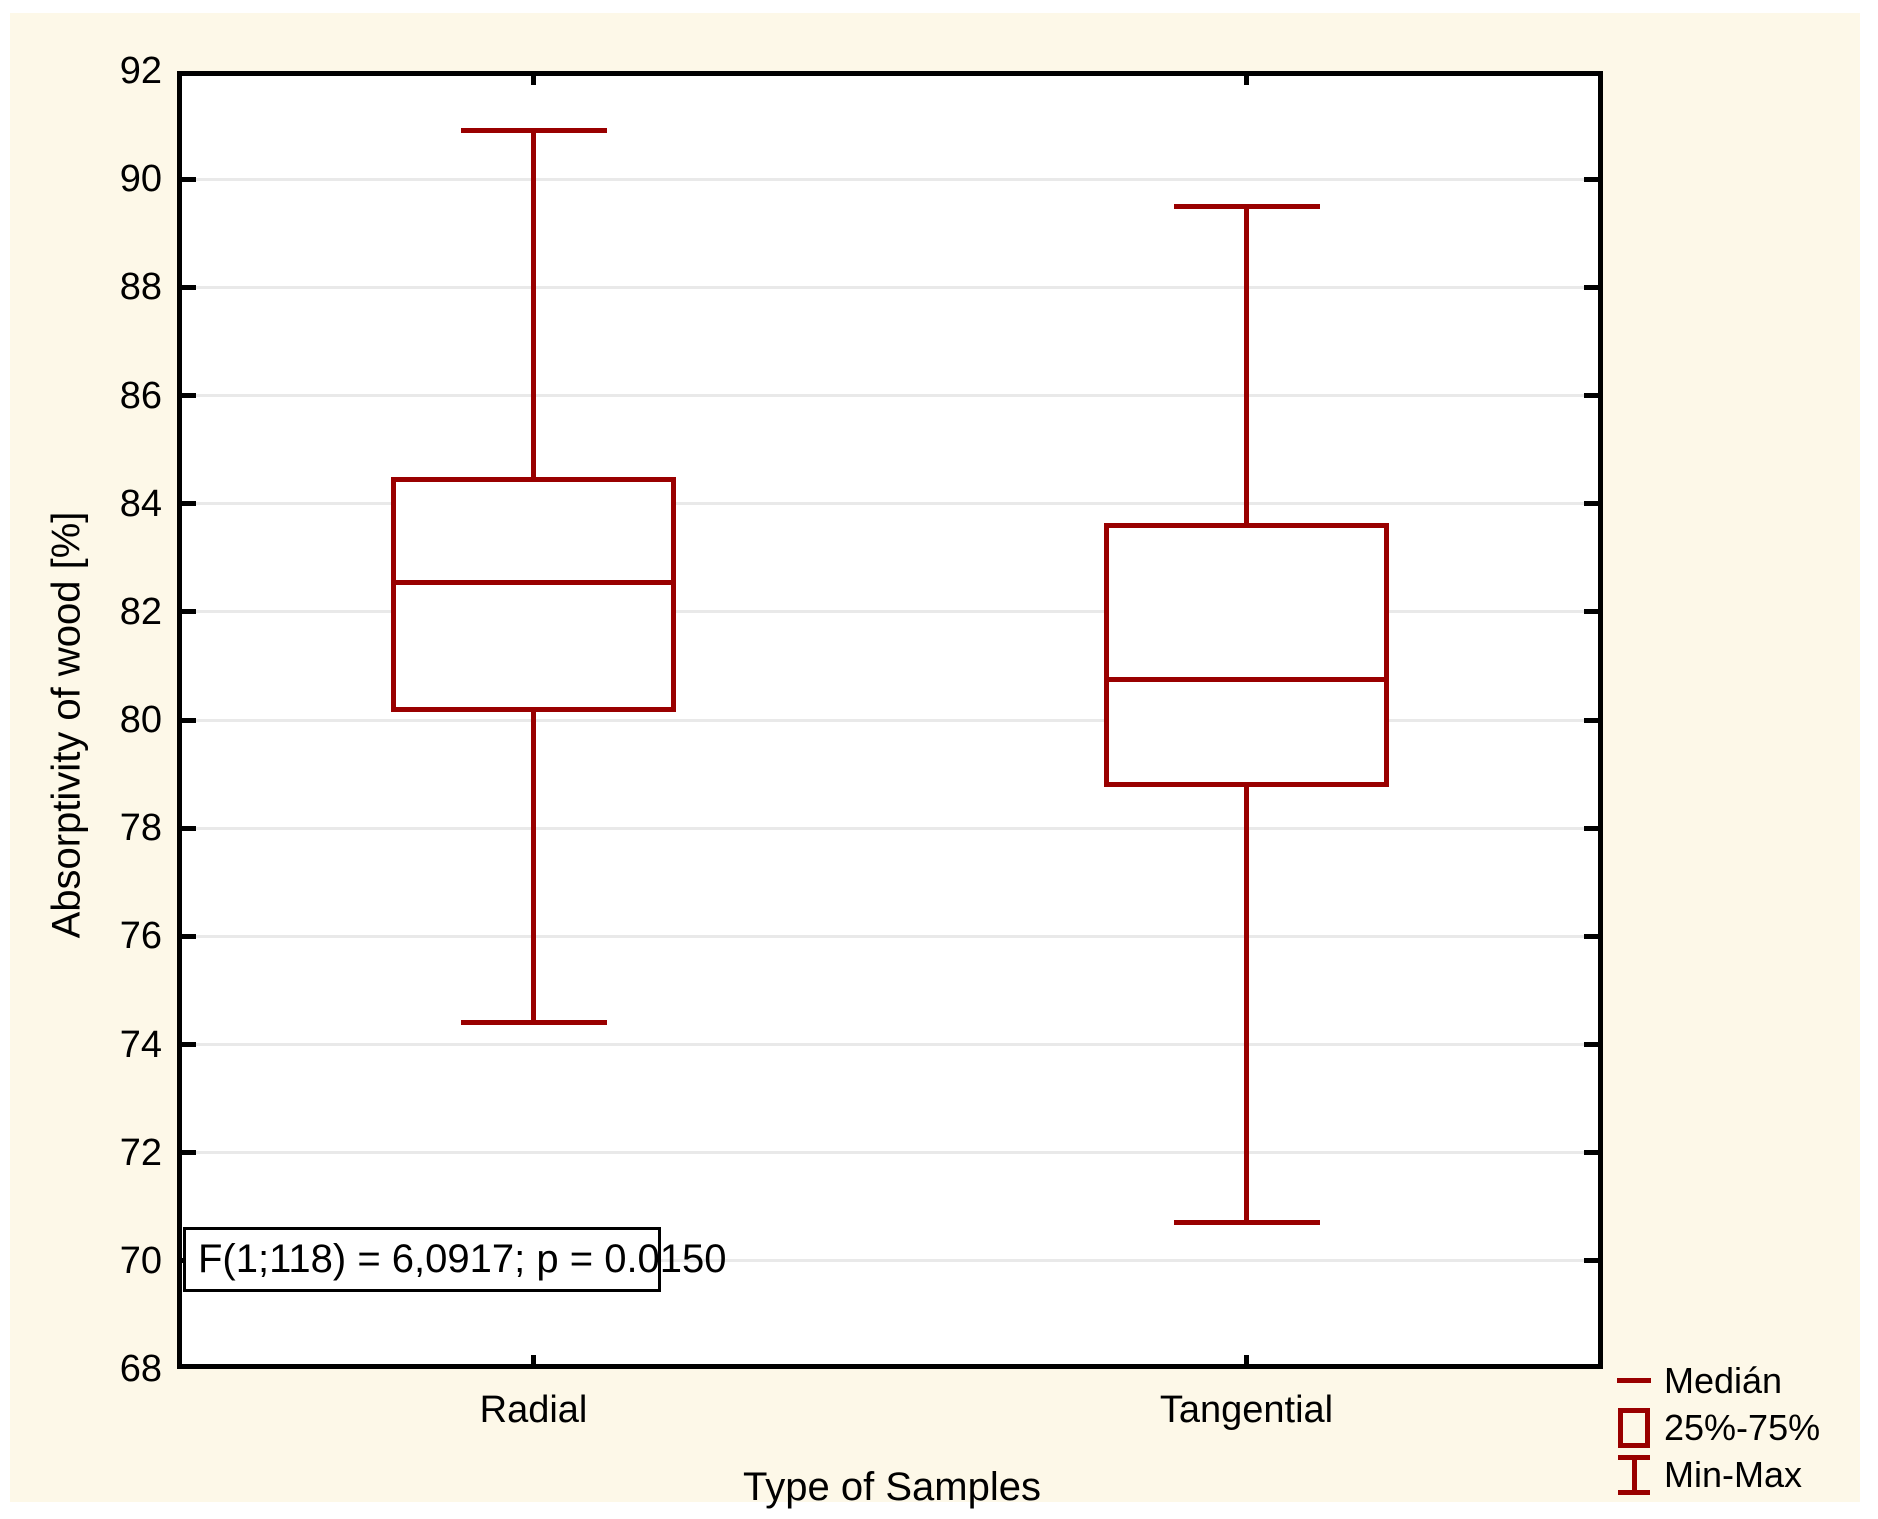 This screenshot has width=1878, height=1519. Describe the element at coordinates (140, 720) in the screenshot. I see `y-tick-label: 80` at that location.